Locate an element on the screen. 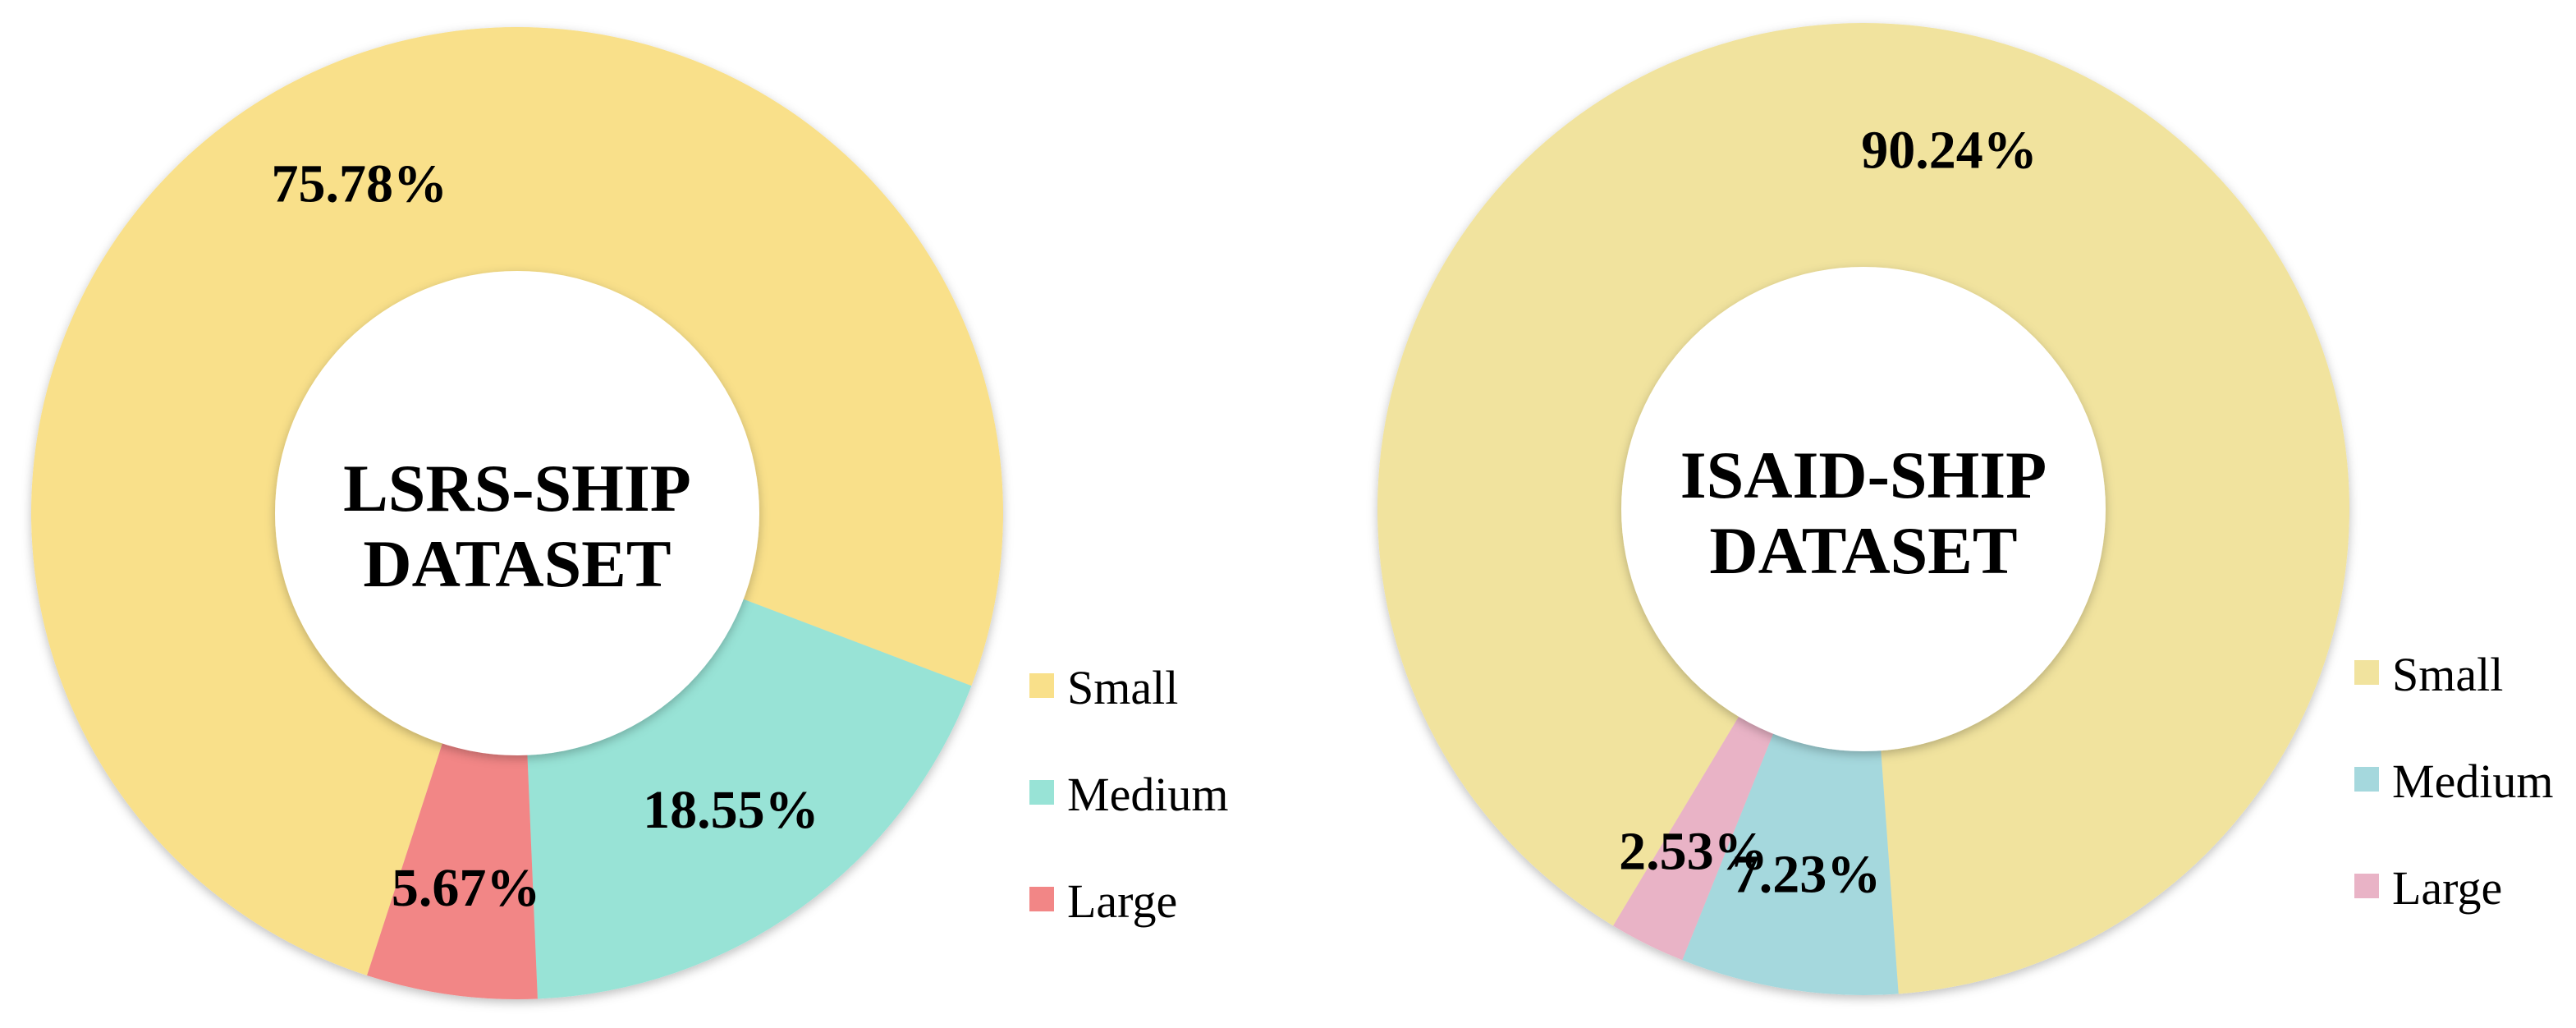  data-label-medium: 7.23% is located at coordinates (1807, 875).